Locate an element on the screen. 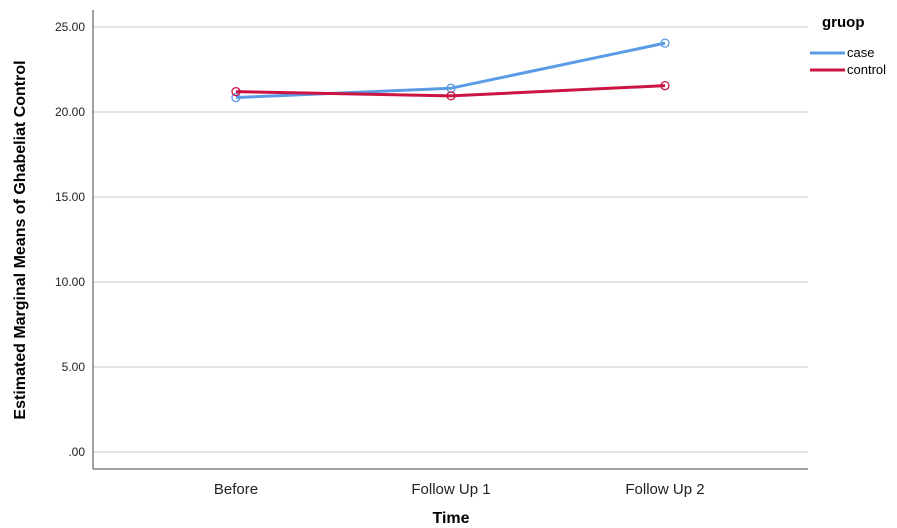  x-tick-label: Before is located at coordinates (236, 489).